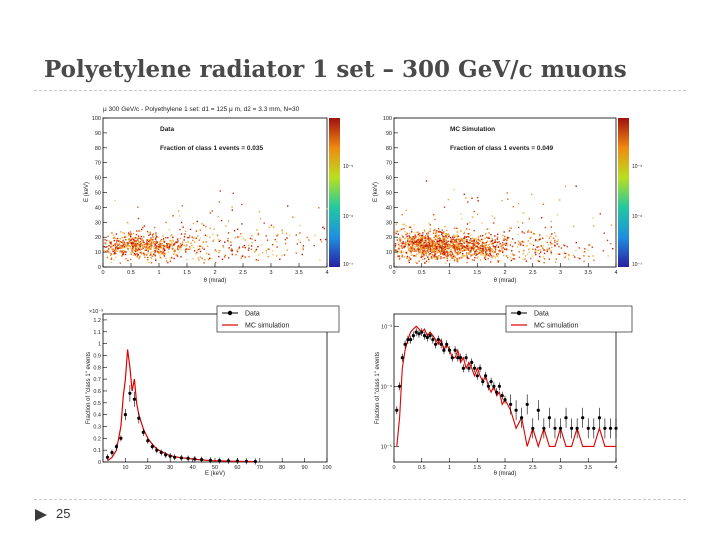 The width and height of the screenshot is (720, 540). I want to click on y-tick-label: 40, so click(98, 208).